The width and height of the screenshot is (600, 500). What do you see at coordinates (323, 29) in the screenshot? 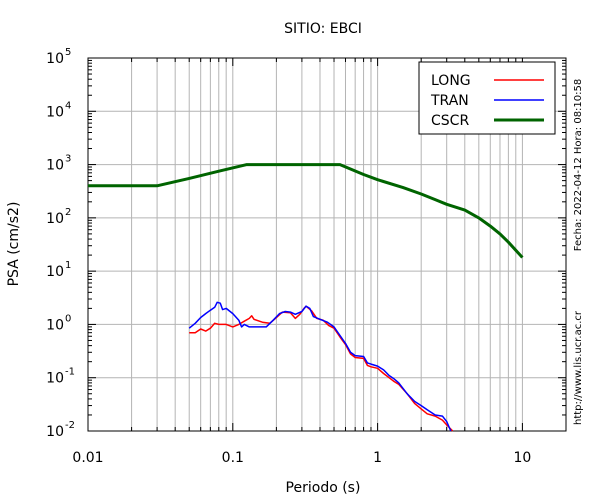
I see `chart-title: SITIO: EBCI` at bounding box center [323, 29].